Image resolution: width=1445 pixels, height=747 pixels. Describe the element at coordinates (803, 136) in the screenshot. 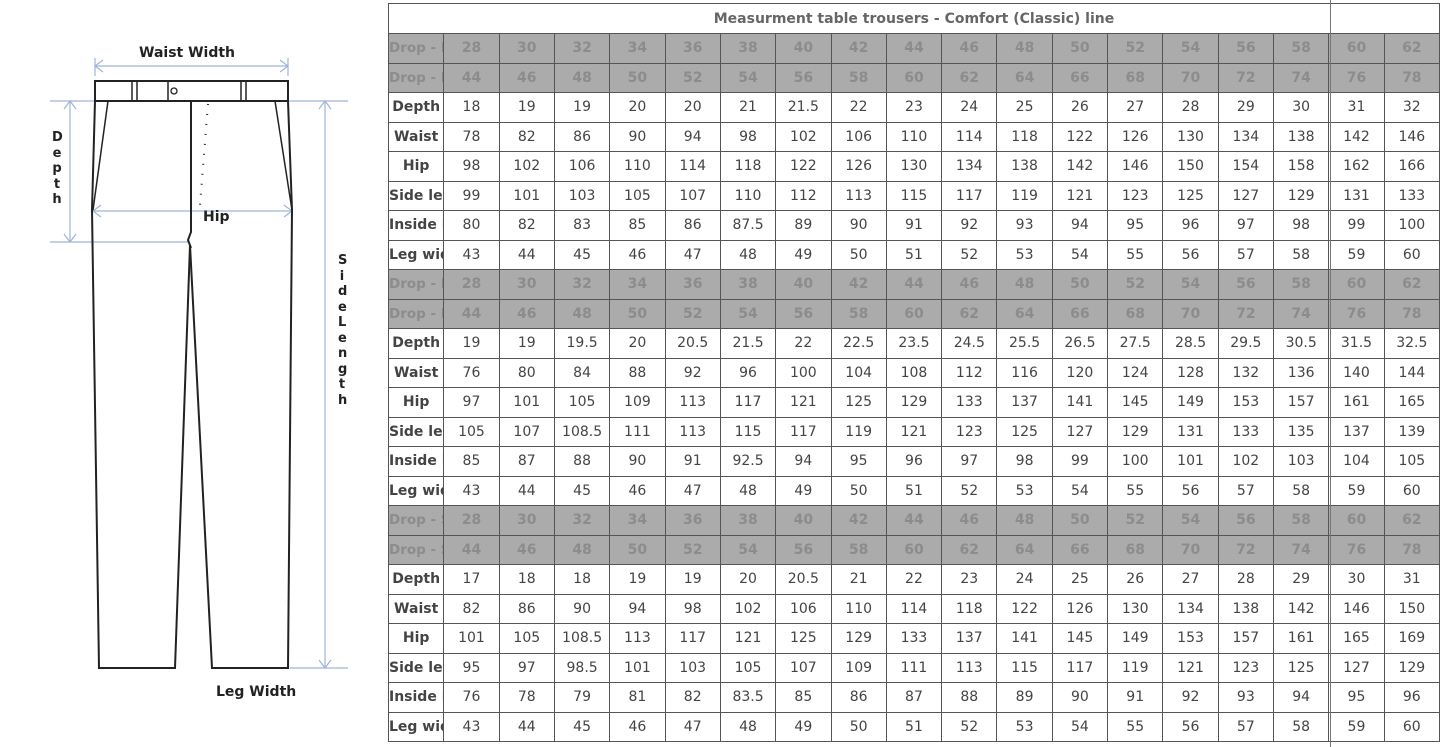

I see `table-cell: 102` at that location.